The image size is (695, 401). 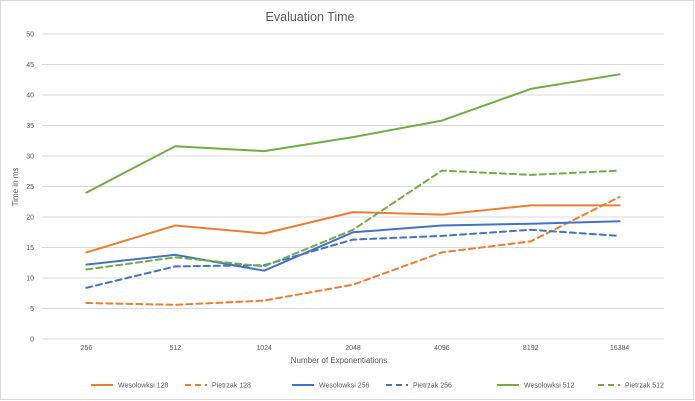 What do you see at coordinates (310, 17) in the screenshot?
I see `chart-title: Evaluation Time` at bounding box center [310, 17].